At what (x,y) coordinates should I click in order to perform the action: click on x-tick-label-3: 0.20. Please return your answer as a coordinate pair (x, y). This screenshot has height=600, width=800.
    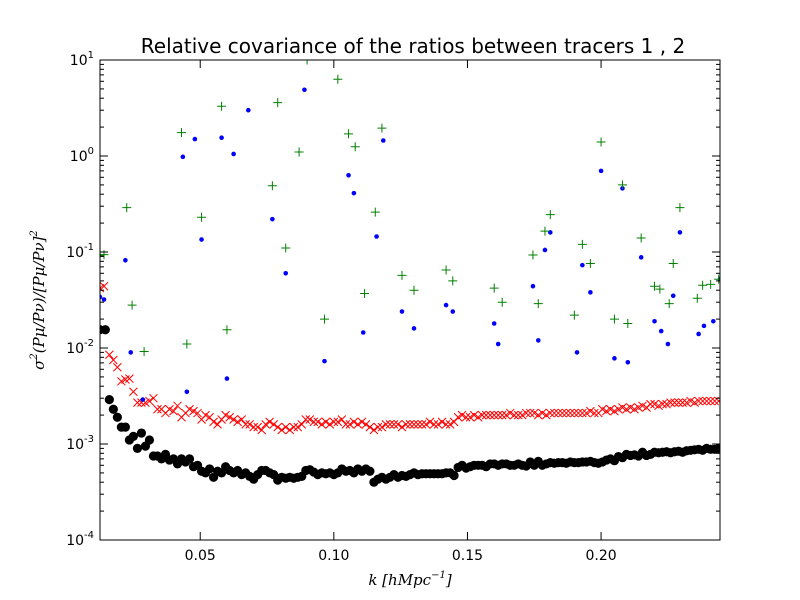
    Looking at the image, I should click on (600, 556).